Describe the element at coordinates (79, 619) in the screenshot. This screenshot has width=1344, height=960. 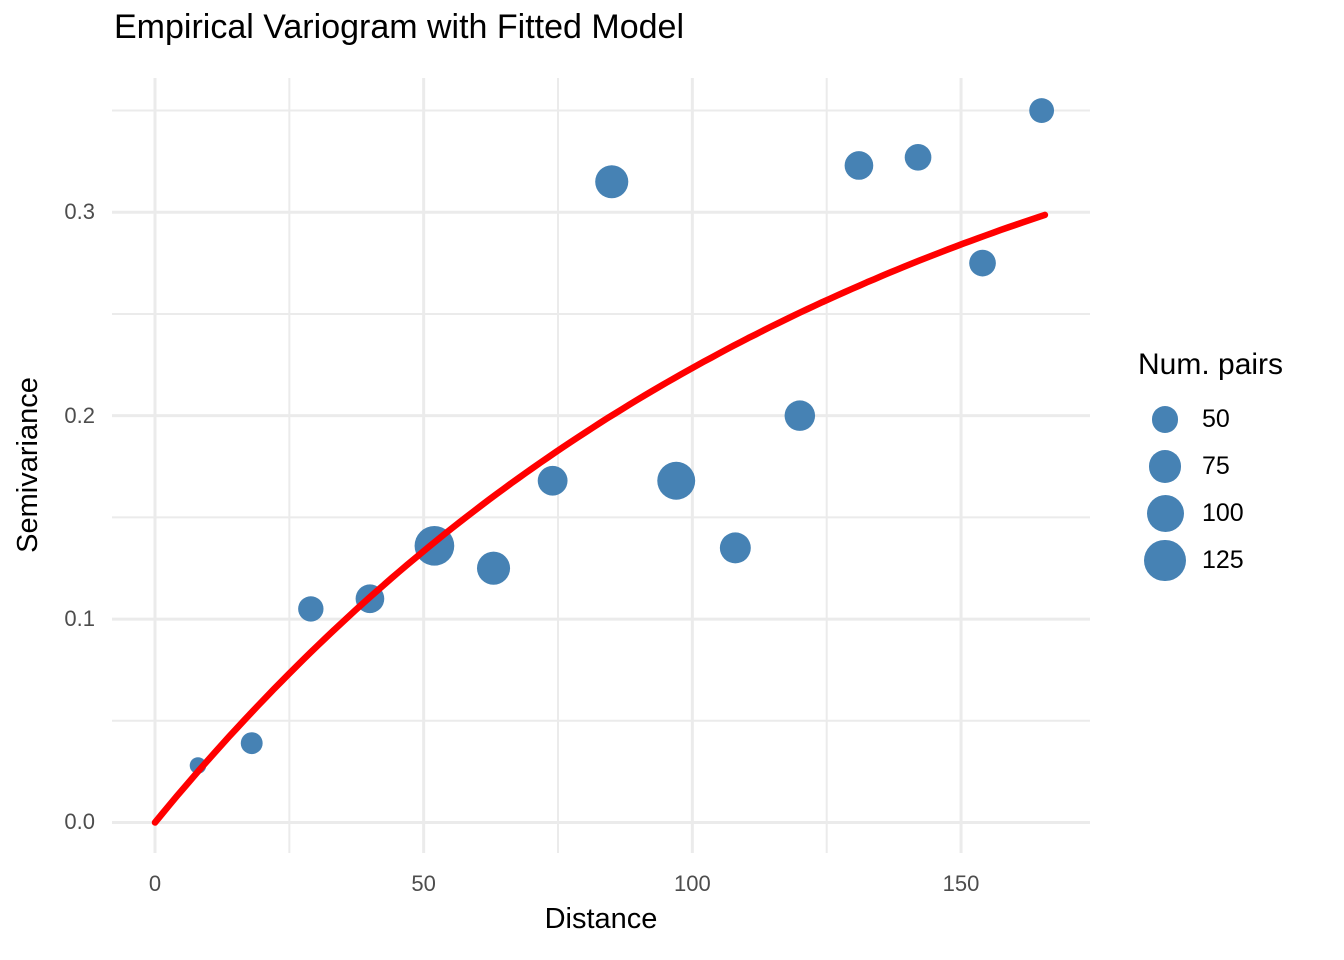
I see `y-tick-label: 0.1` at that location.